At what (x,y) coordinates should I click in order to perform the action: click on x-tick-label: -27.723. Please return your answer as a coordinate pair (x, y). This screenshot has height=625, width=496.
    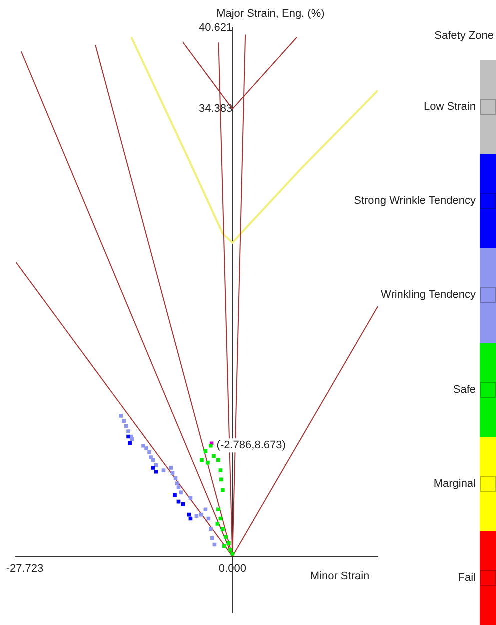
    Looking at the image, I should click on (25, 569).